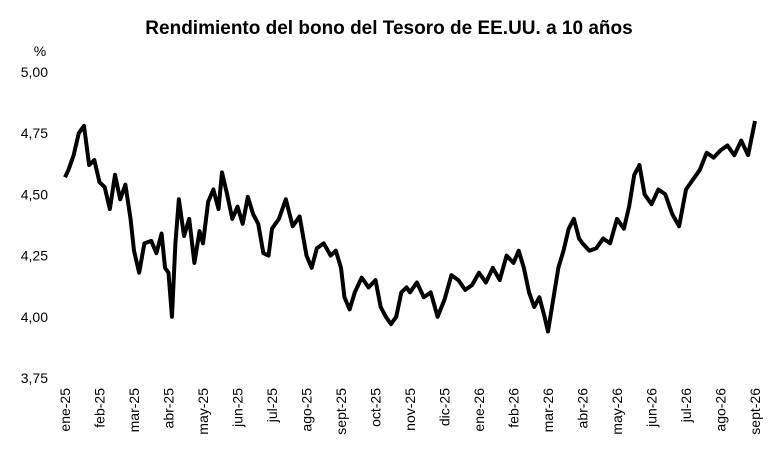 Image resolution: width=778 pixels, height=463 pixels. Describe the element at coordinates (272, 405) in the screenshot. I see `x-tick-label: jul-25` at that location.